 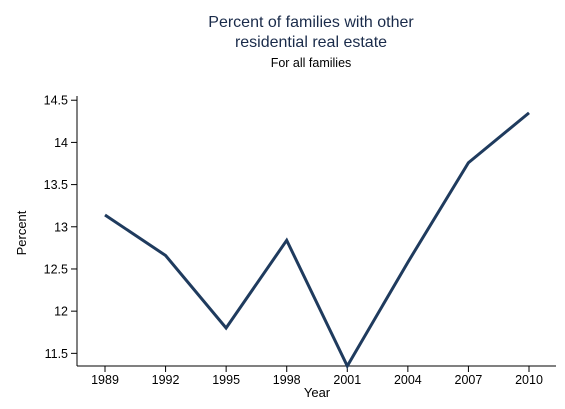 What do you see at coordinates (56, 101) in the screenshot?
I see `y-tick-label: 14.5` at bounding box center [56, 101].